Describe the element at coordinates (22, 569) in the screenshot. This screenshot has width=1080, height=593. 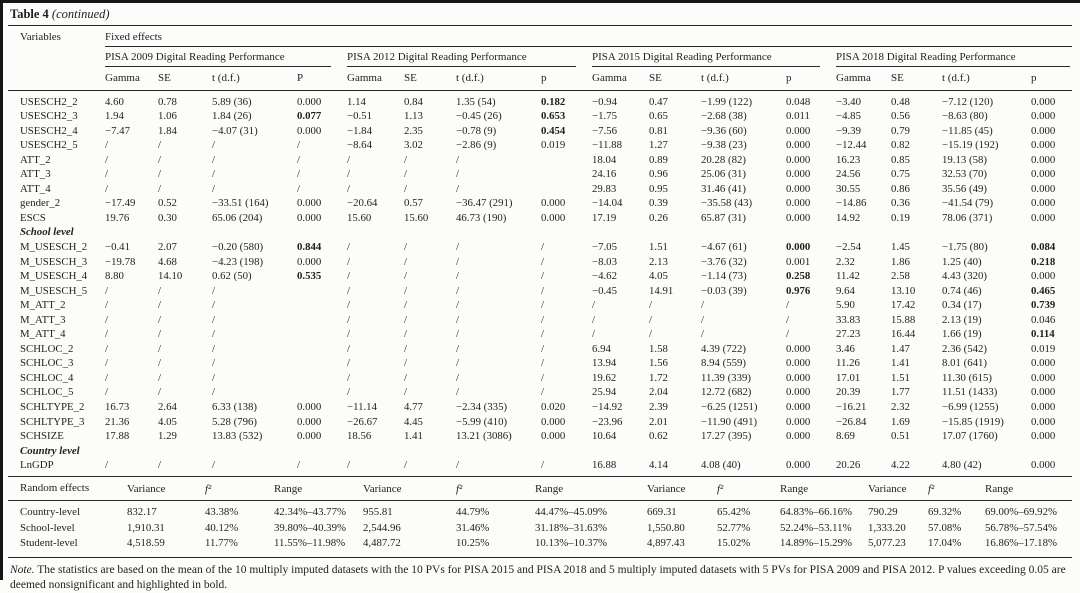
I see `note-prefix: Note.` at that location.